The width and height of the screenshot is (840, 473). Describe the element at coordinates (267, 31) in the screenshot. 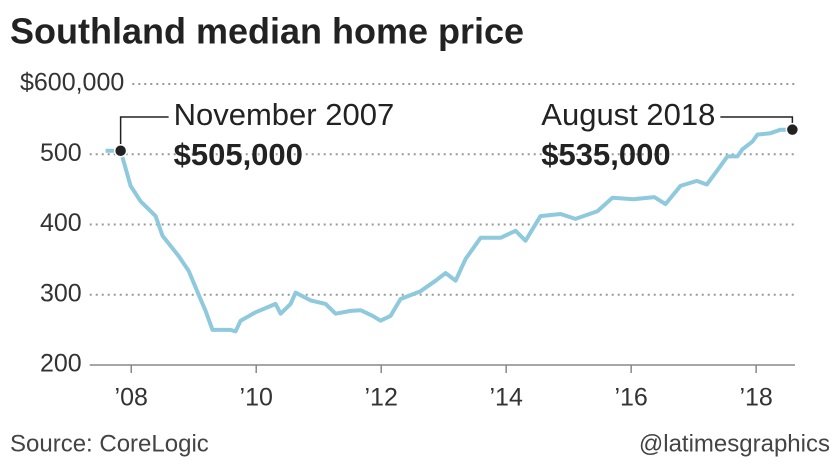

I see `chart-title: Southland median home price` at that location.